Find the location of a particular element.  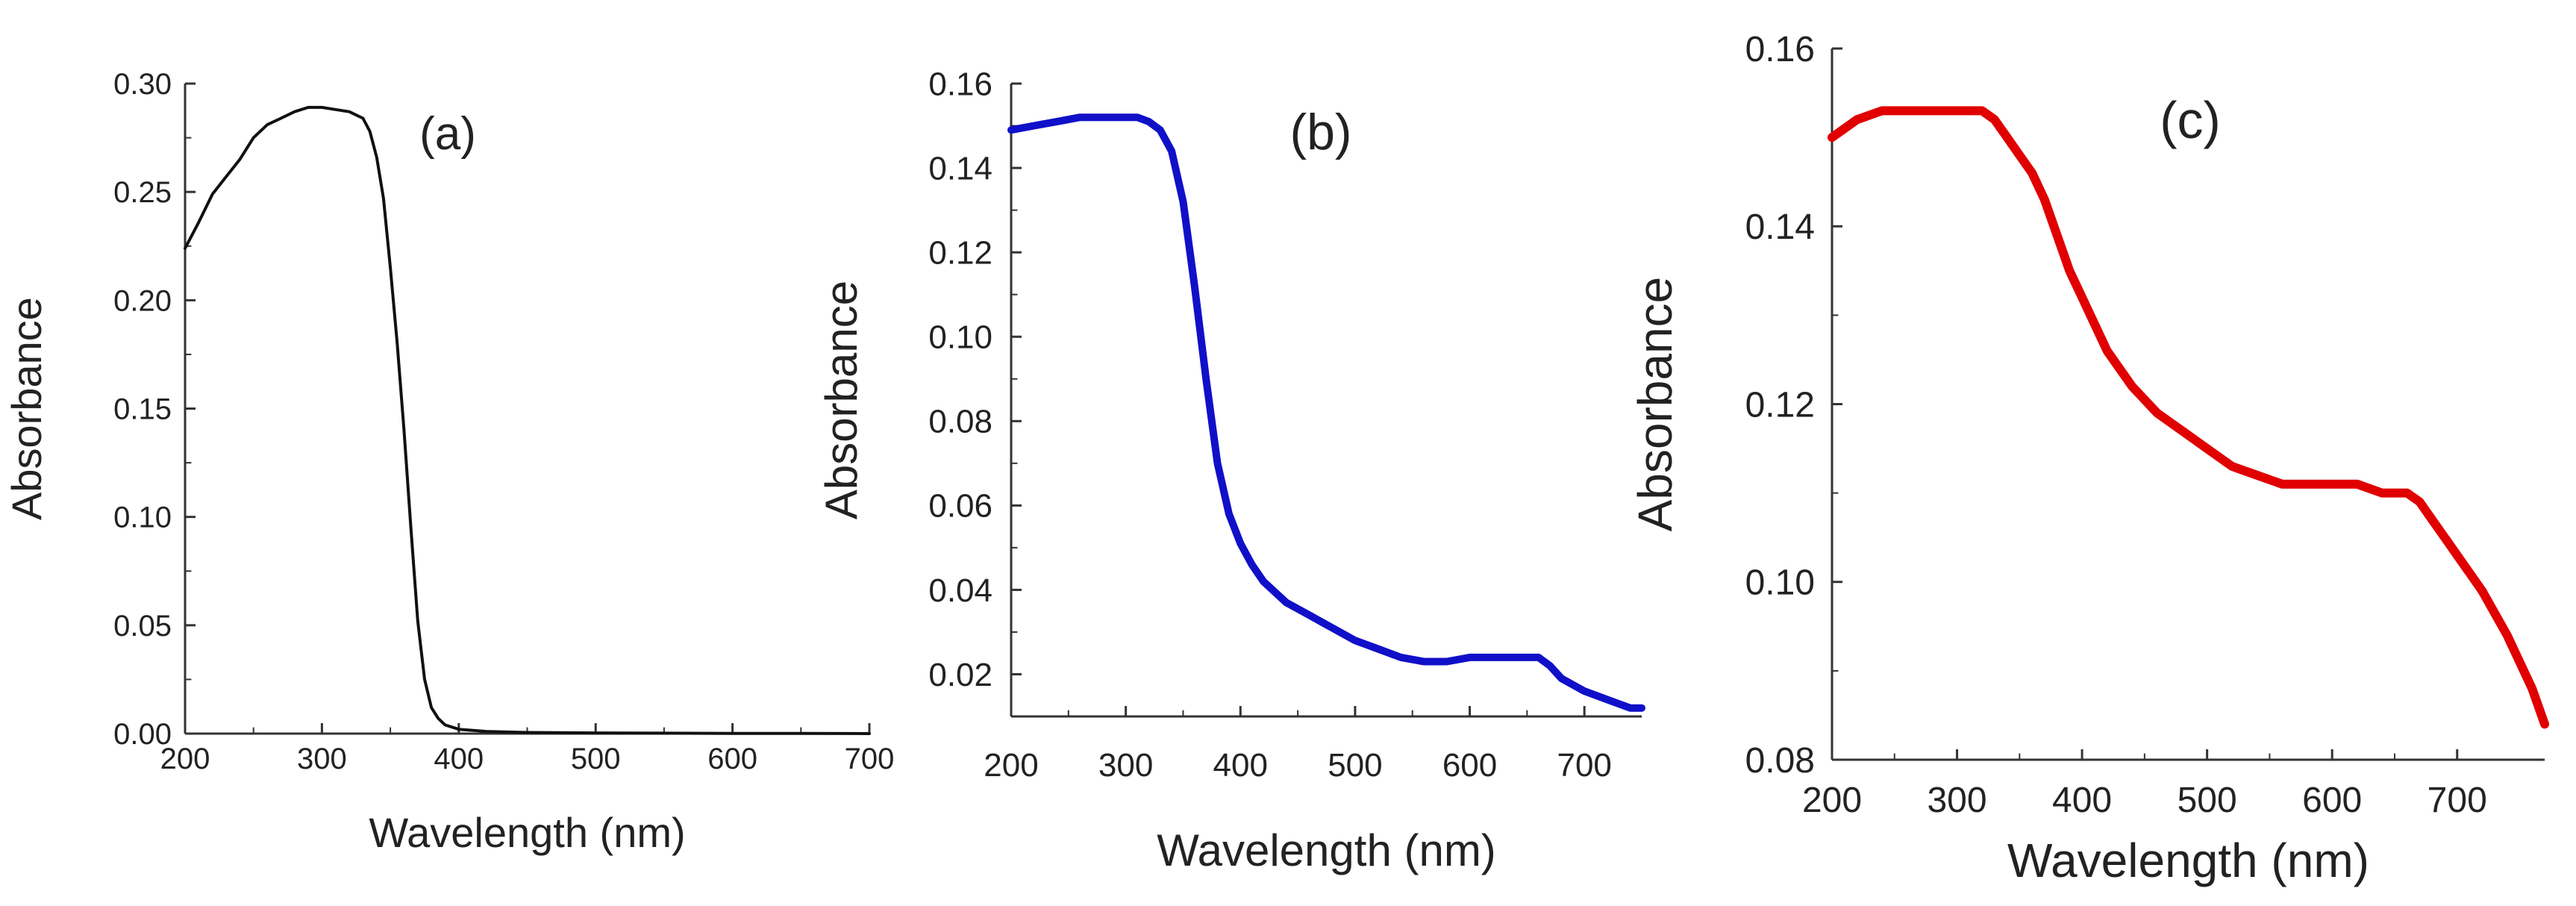

y-tick-label: 0.30 is located at coordinates (142, 84).